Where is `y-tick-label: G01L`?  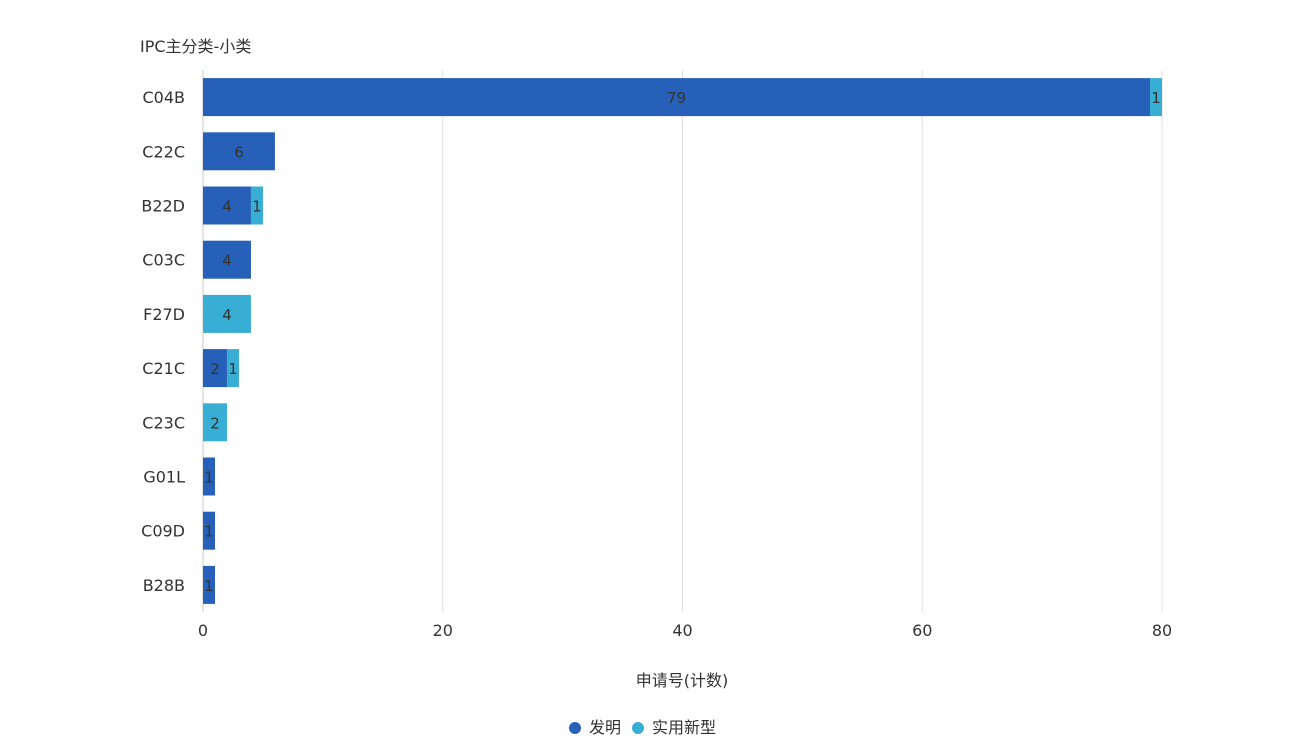
y-tick-label: G01L is located at coordinates (164, 477).